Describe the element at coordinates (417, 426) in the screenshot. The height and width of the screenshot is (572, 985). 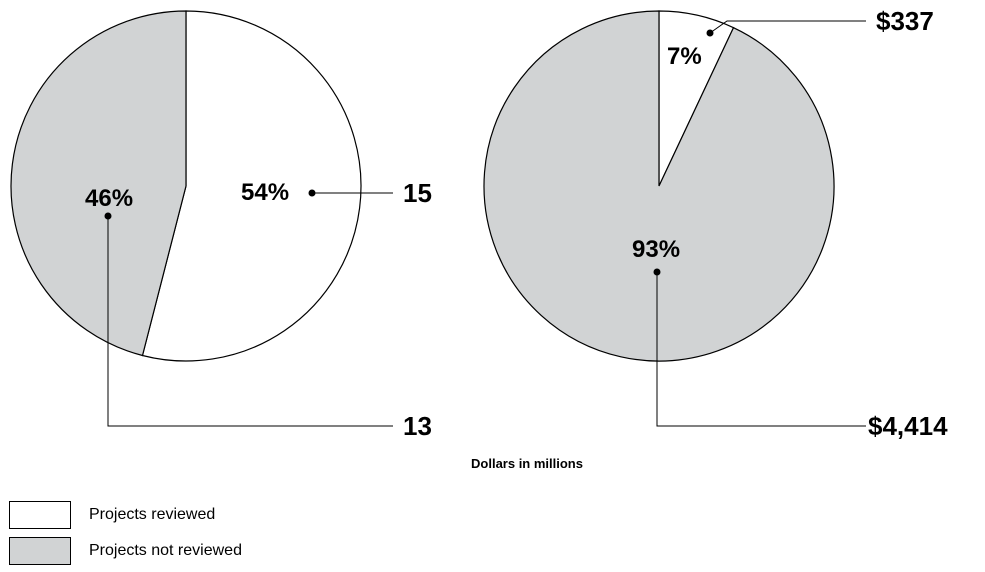
I see `left-pie-callout-not-reviewed: 13` at that location.